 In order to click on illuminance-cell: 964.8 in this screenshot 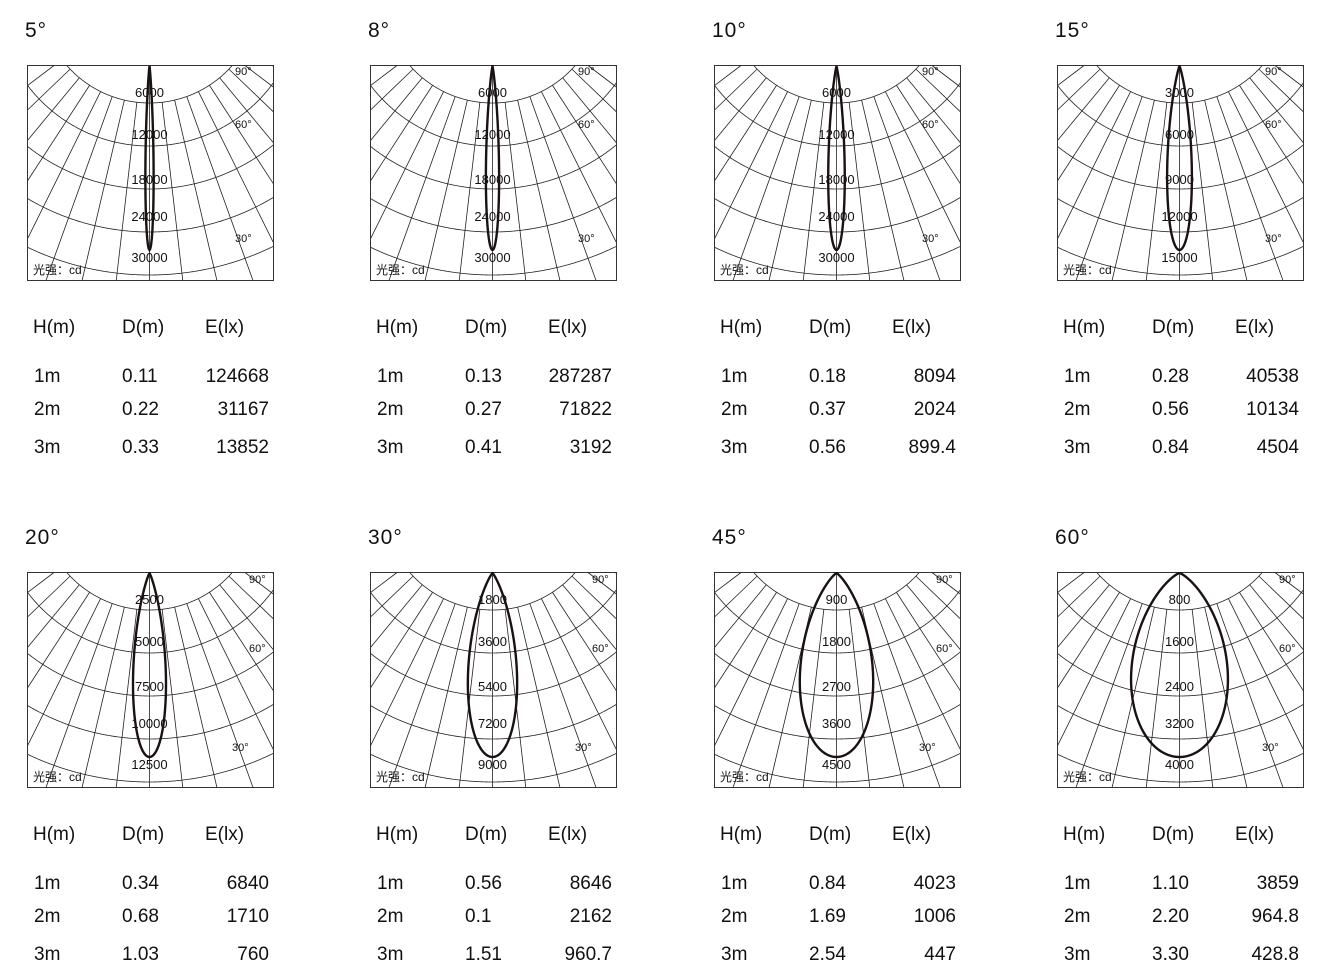, I will do `click(1275, 916)`.